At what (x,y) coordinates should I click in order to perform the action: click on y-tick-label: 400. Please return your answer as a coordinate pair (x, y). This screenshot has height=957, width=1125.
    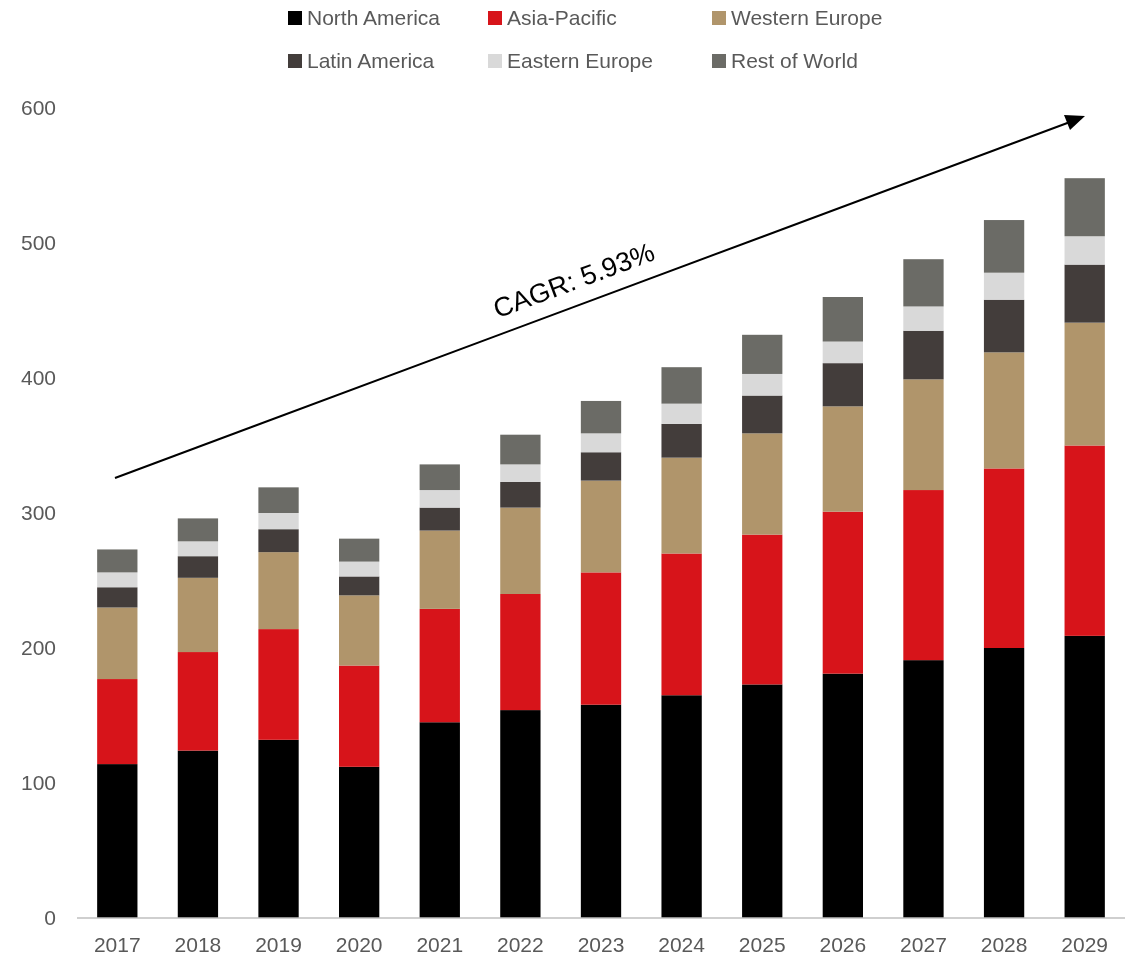
    Looking at the image, I should click on (38, 378).